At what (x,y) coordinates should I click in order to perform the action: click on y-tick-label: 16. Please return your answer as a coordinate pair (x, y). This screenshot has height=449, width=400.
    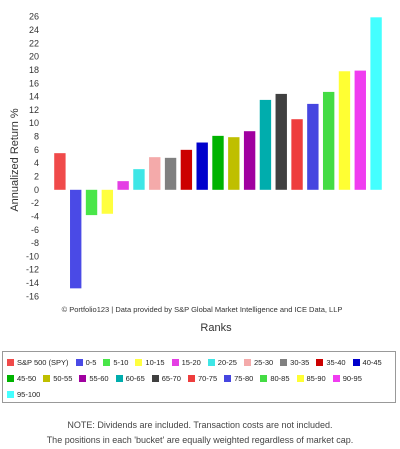
    Looking at the image, I should click on (34, 83).